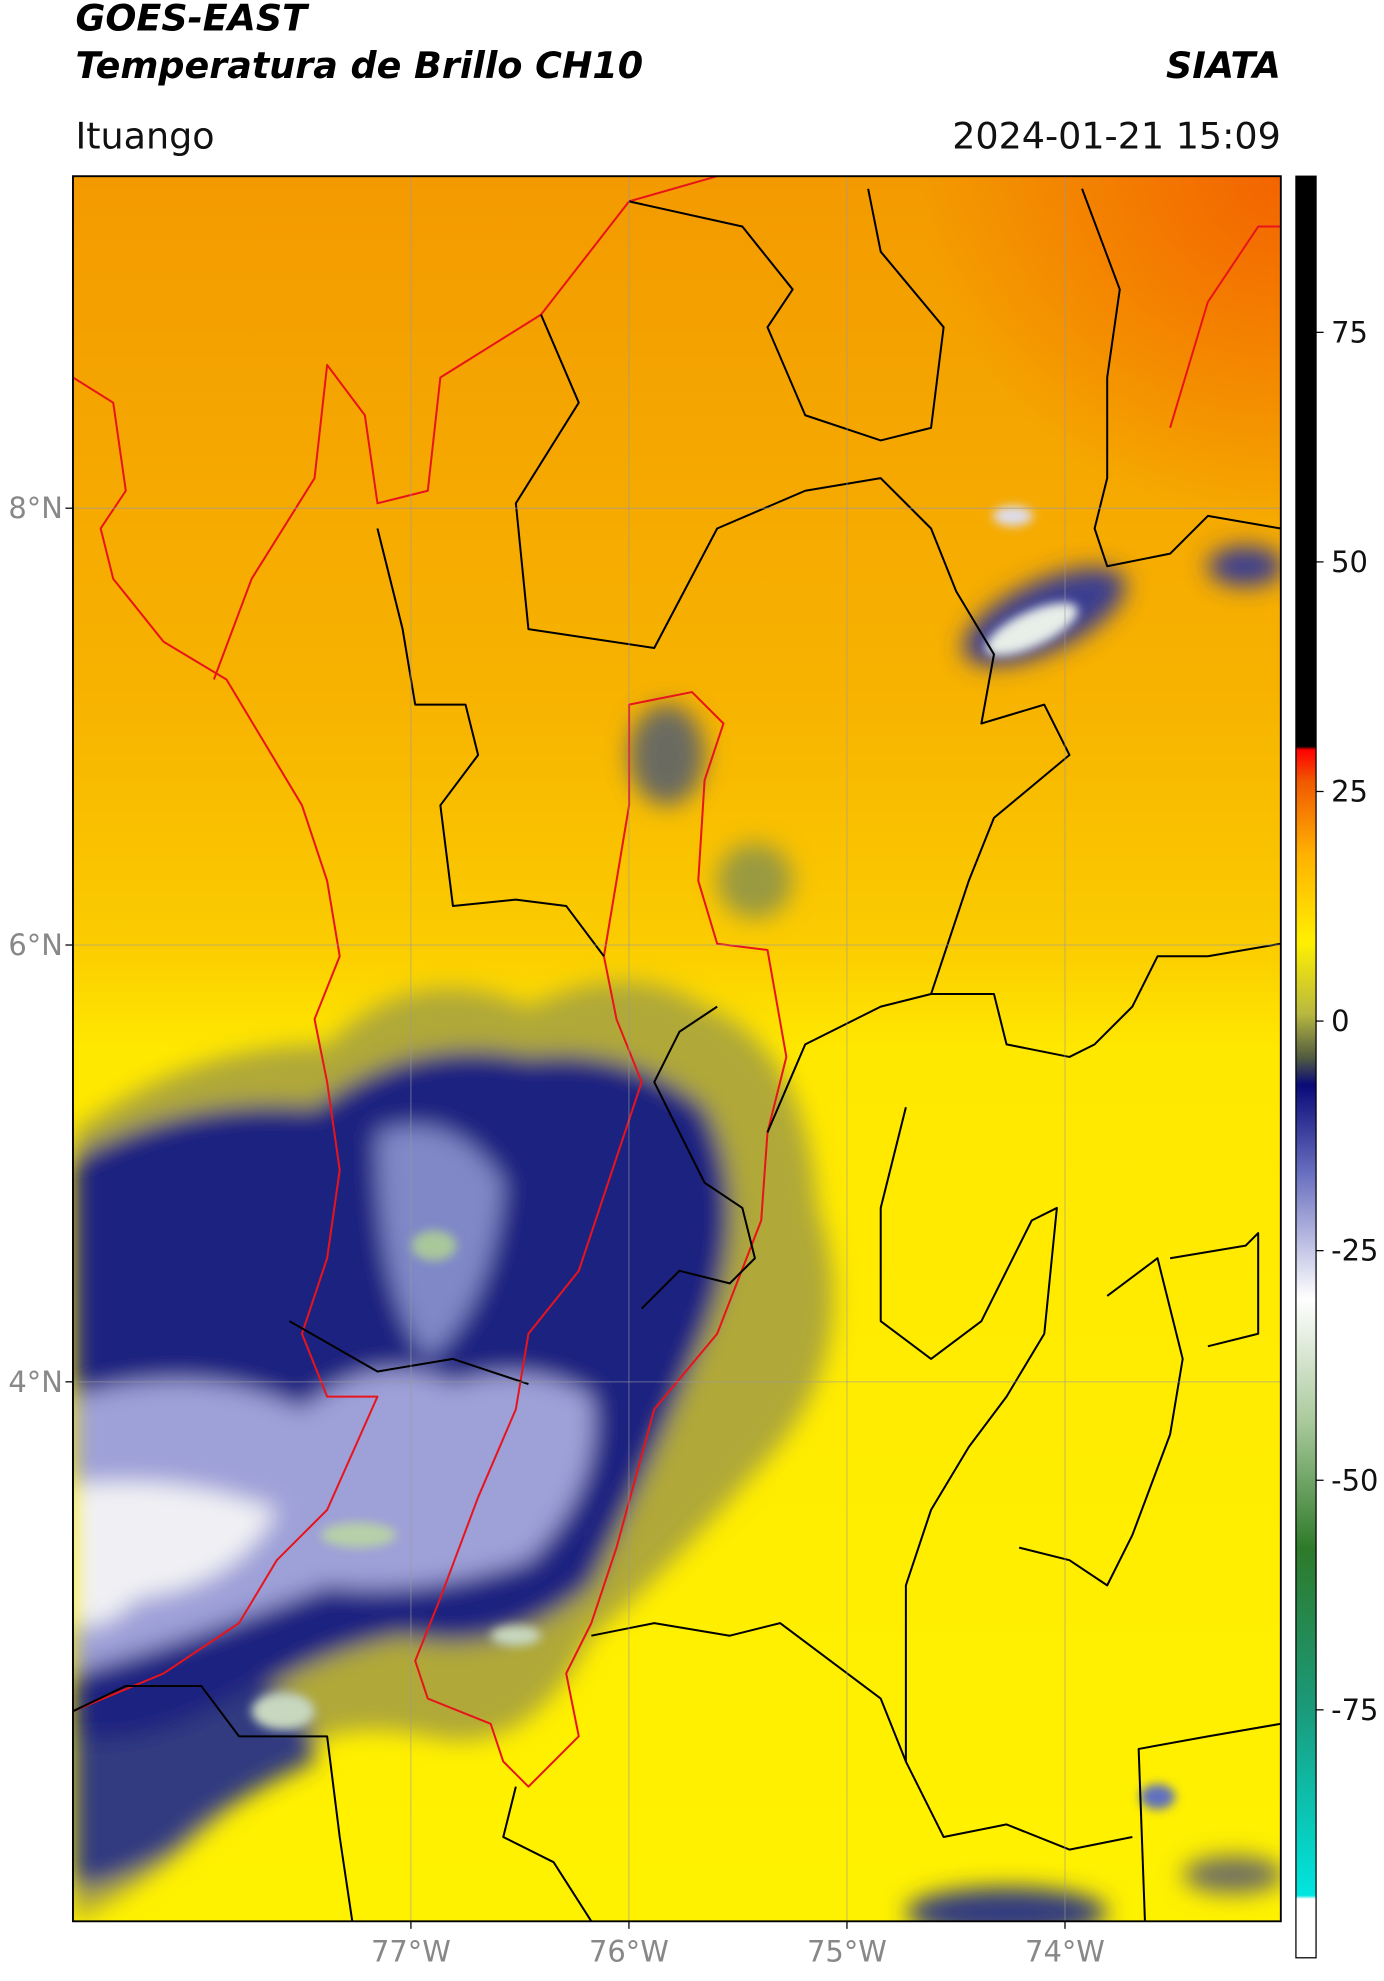 This screenshot has height=1981, width=1384. What do you see at coordinates (1306, 1067) in the screenshot?
I see `colorbar` at bounding box center [1306, 1067].